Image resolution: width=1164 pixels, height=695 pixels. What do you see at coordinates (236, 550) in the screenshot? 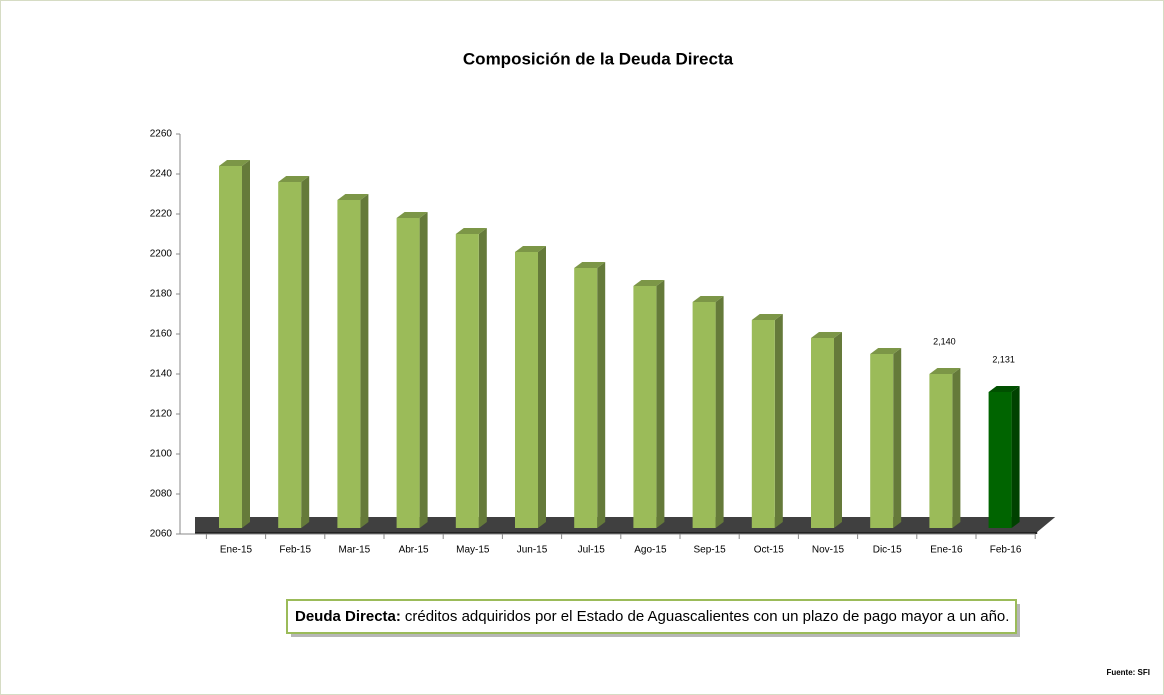
I see `x-tick-label: Ene-15` at bounding box center [236, 550].